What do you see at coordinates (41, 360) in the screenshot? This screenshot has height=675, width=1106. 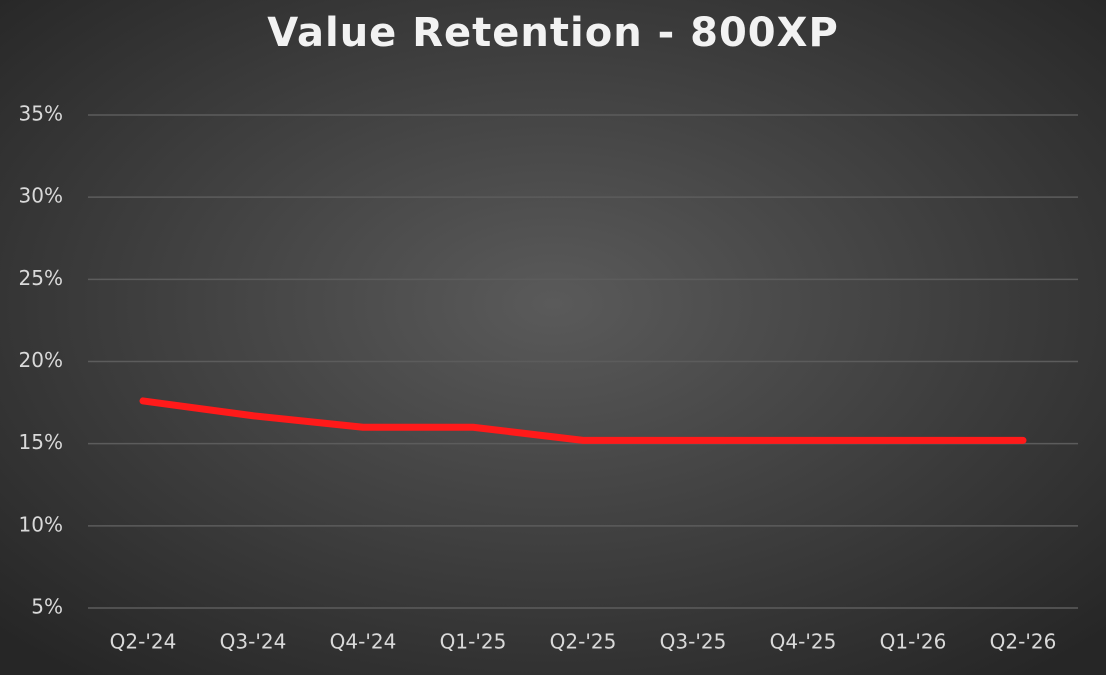 I see `y-tick-label: 20%` at bounding box center [41, 360].